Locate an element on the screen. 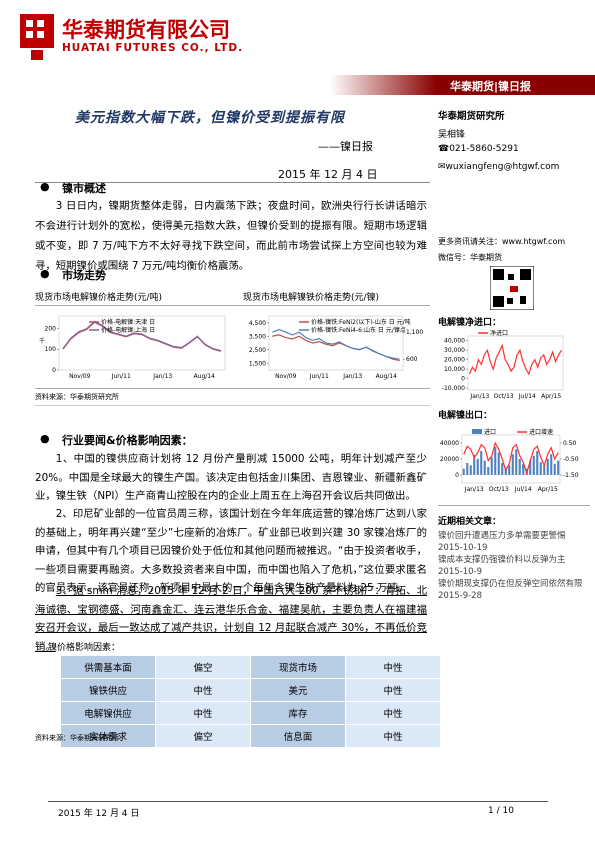 Image resolution: width=595 pixels, height=842 pixels. legend-label: 价格-电解镍:天津 日 is located at coordinates (128, 322).